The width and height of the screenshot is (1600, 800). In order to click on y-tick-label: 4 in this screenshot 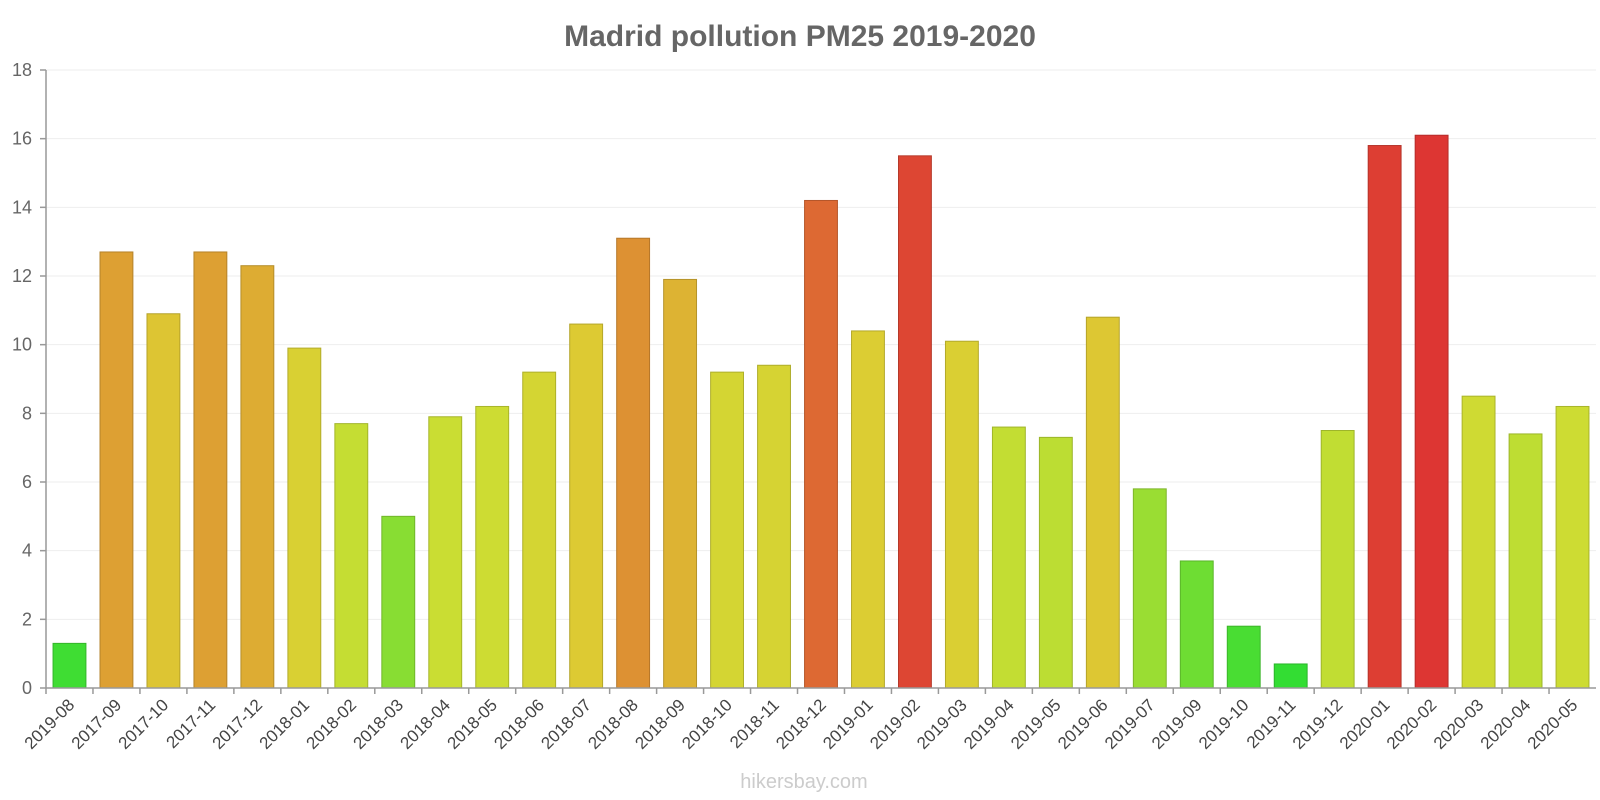, I will do `click(27, 551)`.